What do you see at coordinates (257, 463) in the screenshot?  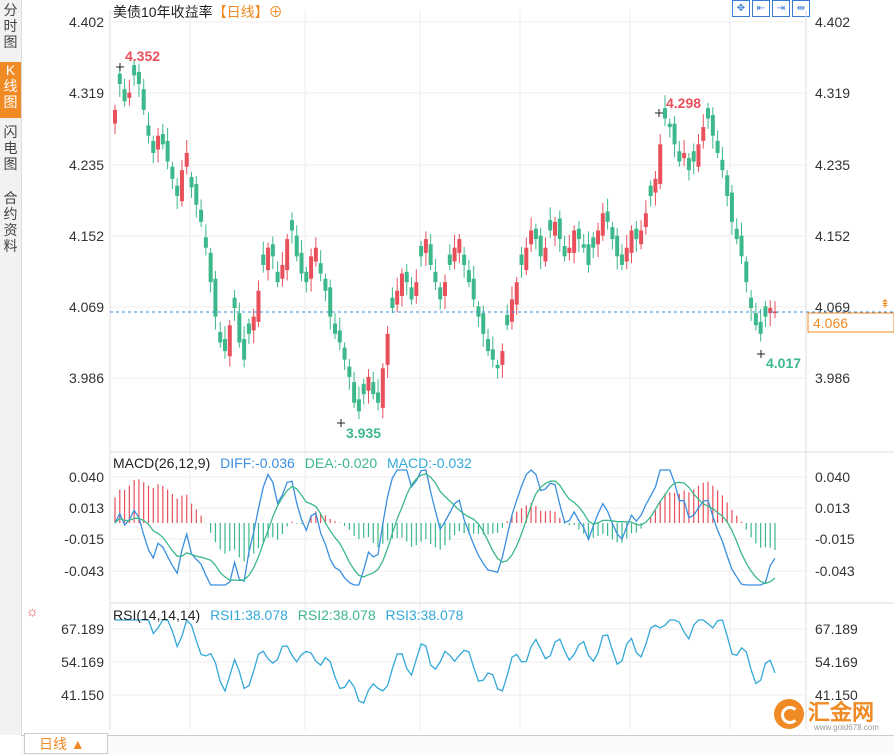 I see `macd-diff-value: DIFF:-0.036` at bounding box center [257, 463].